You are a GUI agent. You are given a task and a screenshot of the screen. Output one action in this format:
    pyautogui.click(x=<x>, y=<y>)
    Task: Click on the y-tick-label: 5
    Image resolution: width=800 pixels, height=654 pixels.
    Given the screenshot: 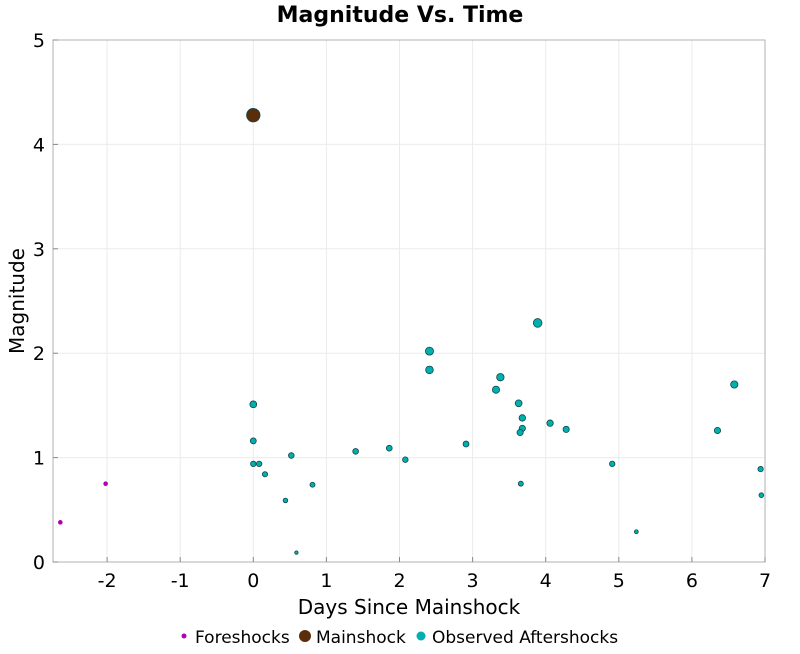 What is the action you would take?
    pyautogui.click(x=39, y=41)
    